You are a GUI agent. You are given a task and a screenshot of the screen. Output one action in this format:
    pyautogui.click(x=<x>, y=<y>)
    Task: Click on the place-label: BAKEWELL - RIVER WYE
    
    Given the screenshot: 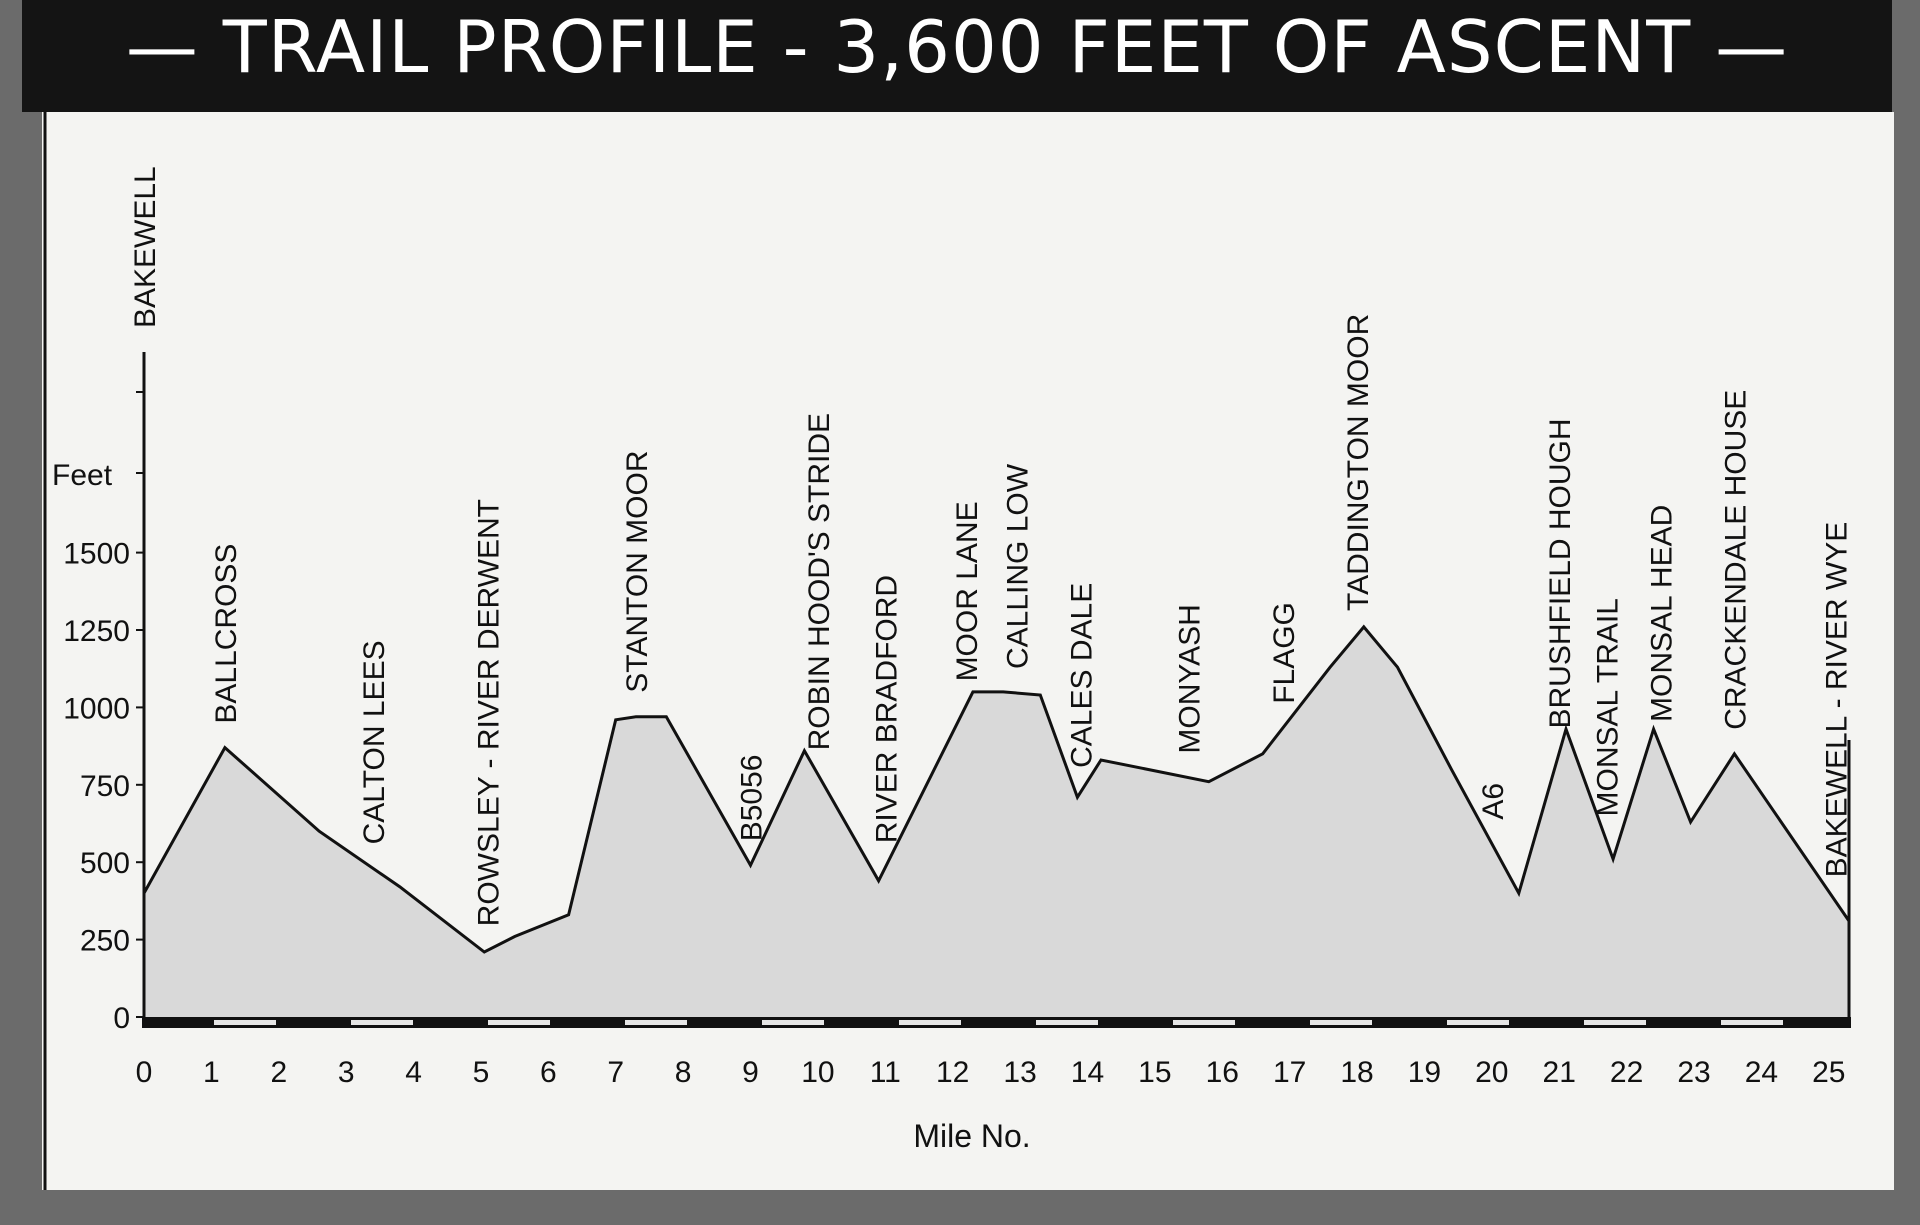 What is the action you would take?
    pyautogui.click(x=1836, y=700)
    